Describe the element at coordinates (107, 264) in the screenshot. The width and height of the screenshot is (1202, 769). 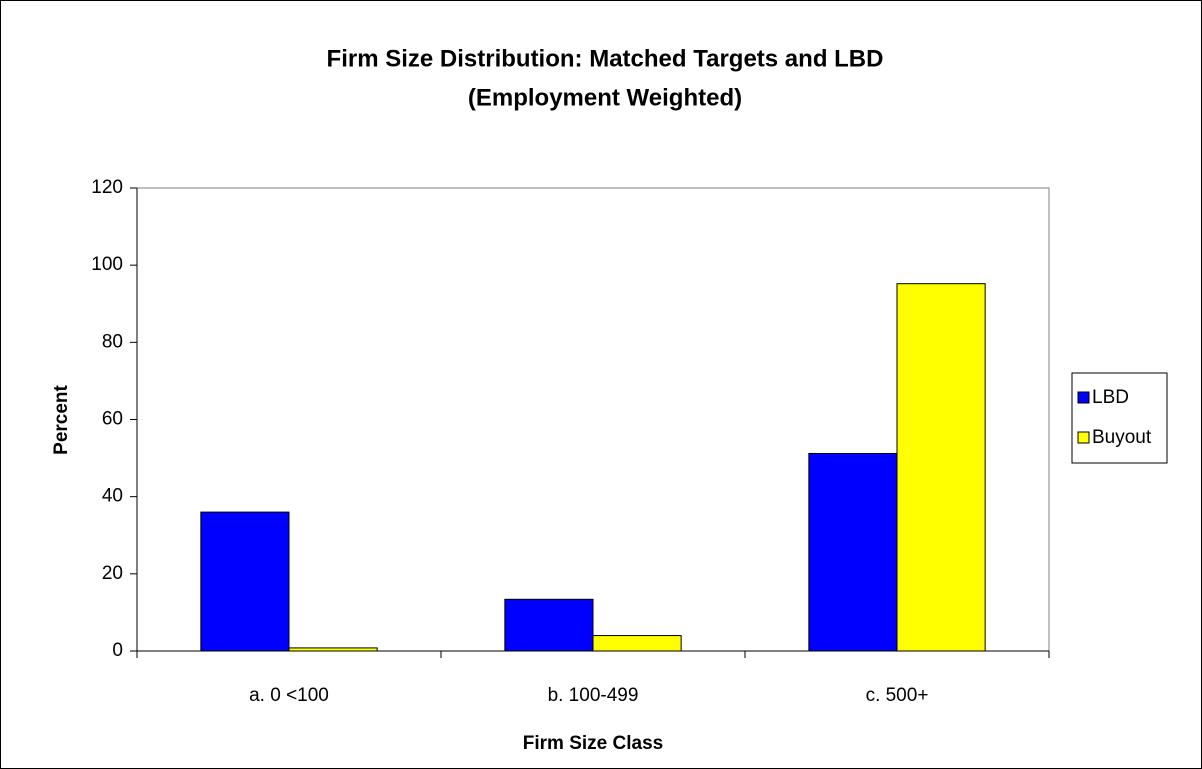
I see `y-tick-label: 100` at that location.